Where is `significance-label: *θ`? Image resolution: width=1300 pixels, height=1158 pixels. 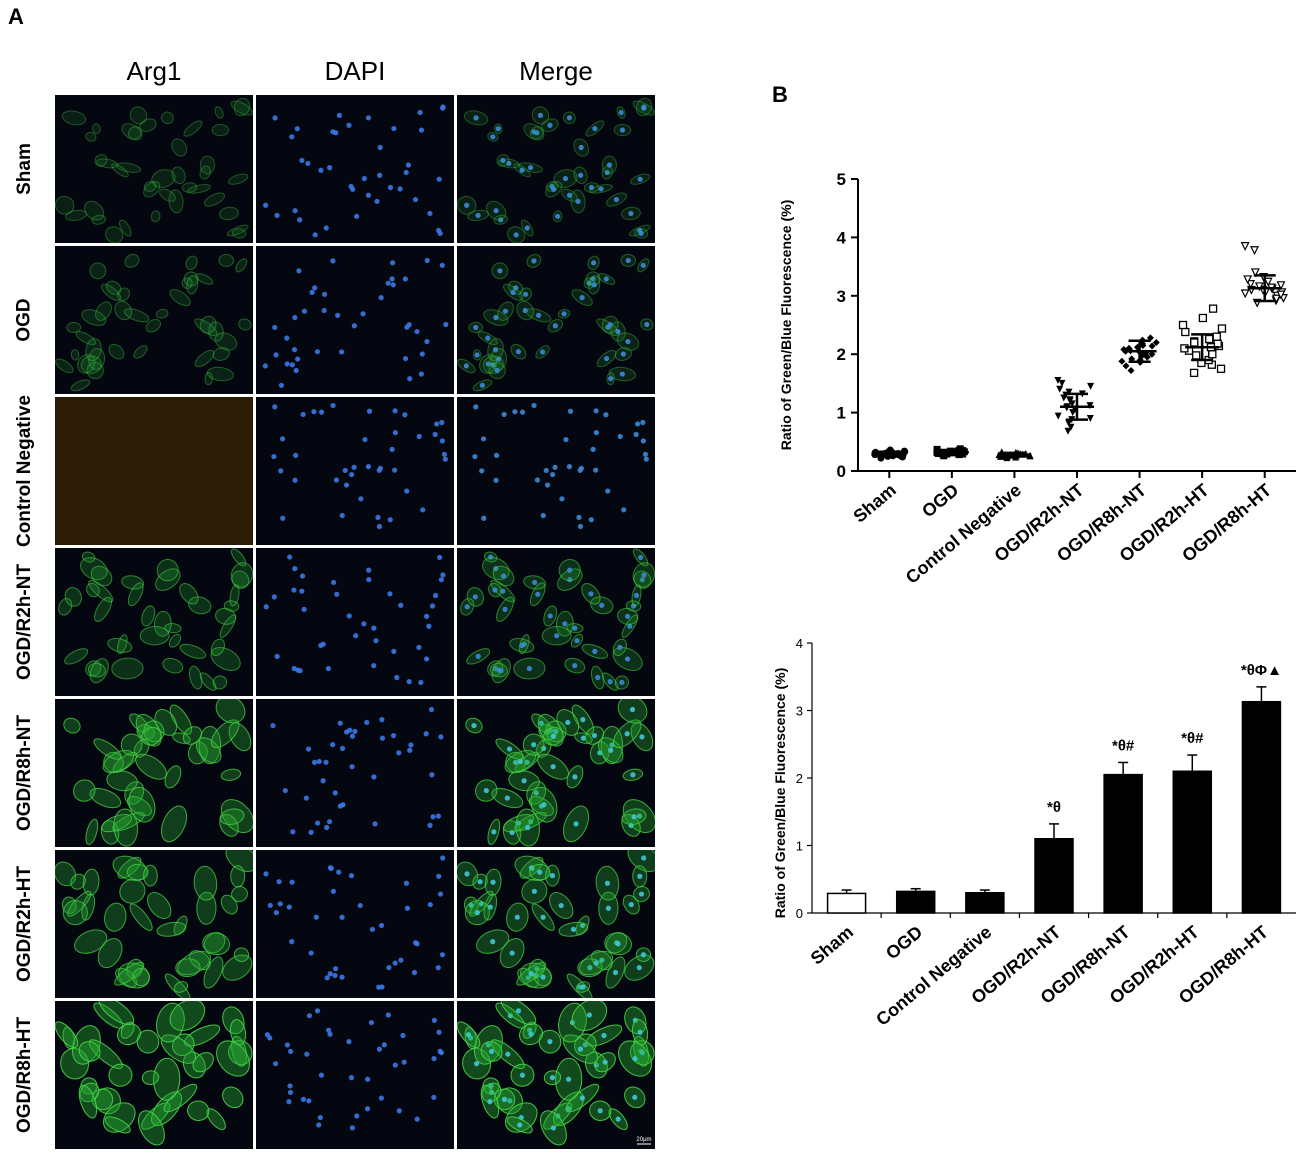 significance-label: *θ is located at coordinates (1054, 807).